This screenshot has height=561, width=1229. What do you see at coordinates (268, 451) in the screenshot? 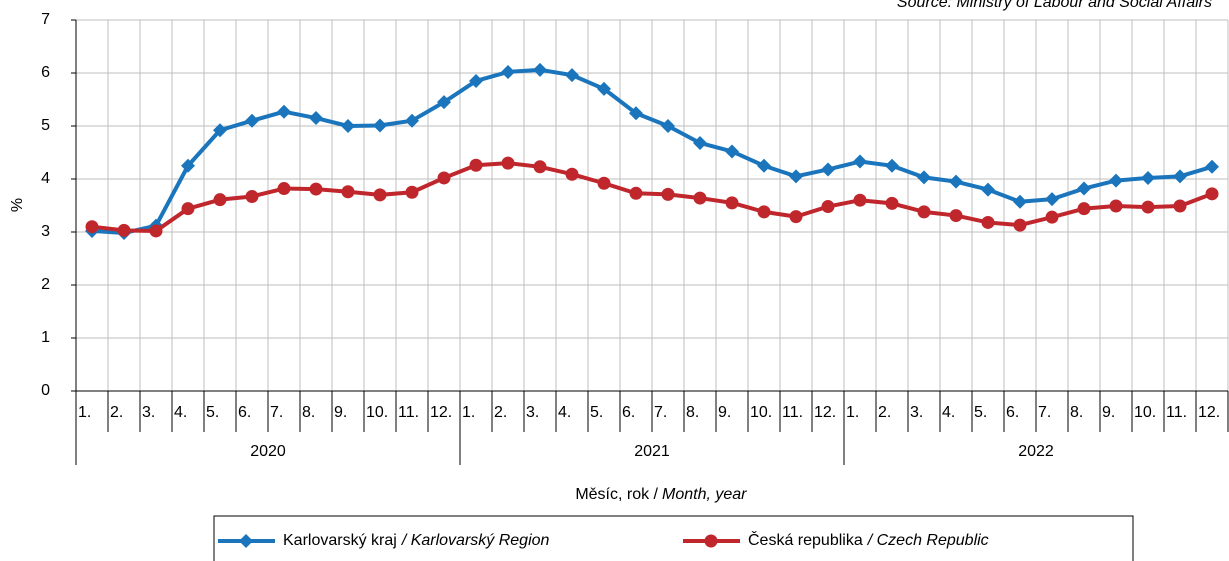
I see `year-label: 2020` at bounding box center [268, 451].